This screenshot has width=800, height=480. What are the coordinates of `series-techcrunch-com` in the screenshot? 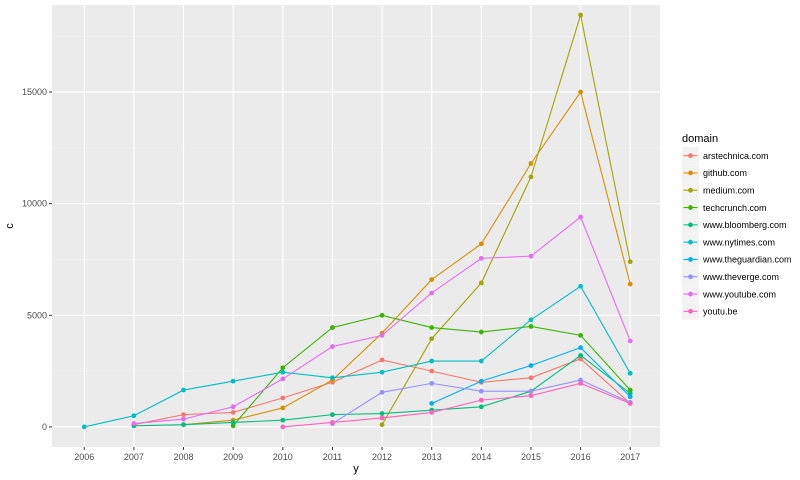 It's located at (431, 370).